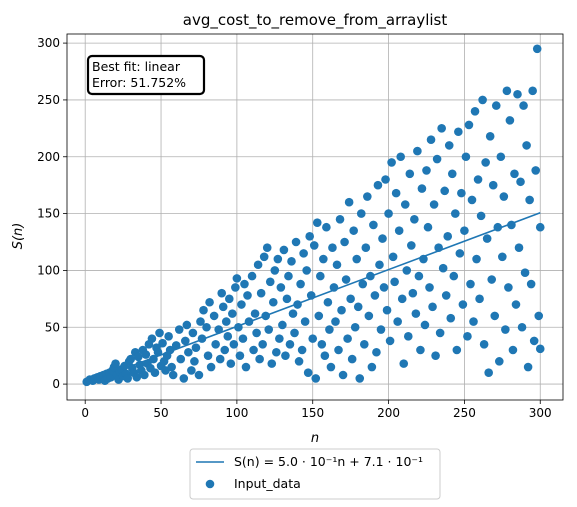  Describe the element at coordinates (146, 75) in the screenshot. I see `annotation-frame` at that location.